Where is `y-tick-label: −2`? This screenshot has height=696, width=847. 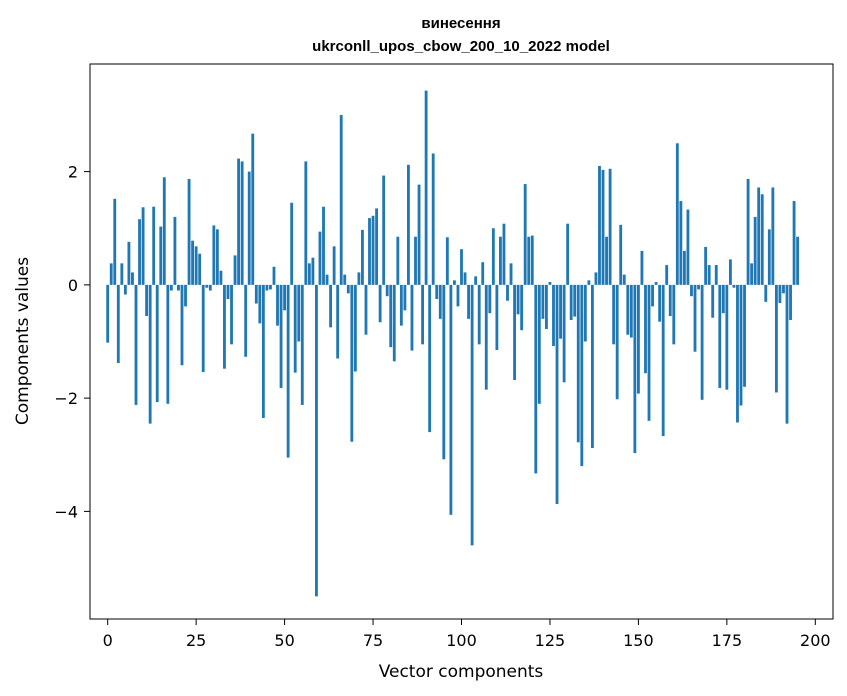 y-tick-label: −2 is located at coordinates (66, 398).